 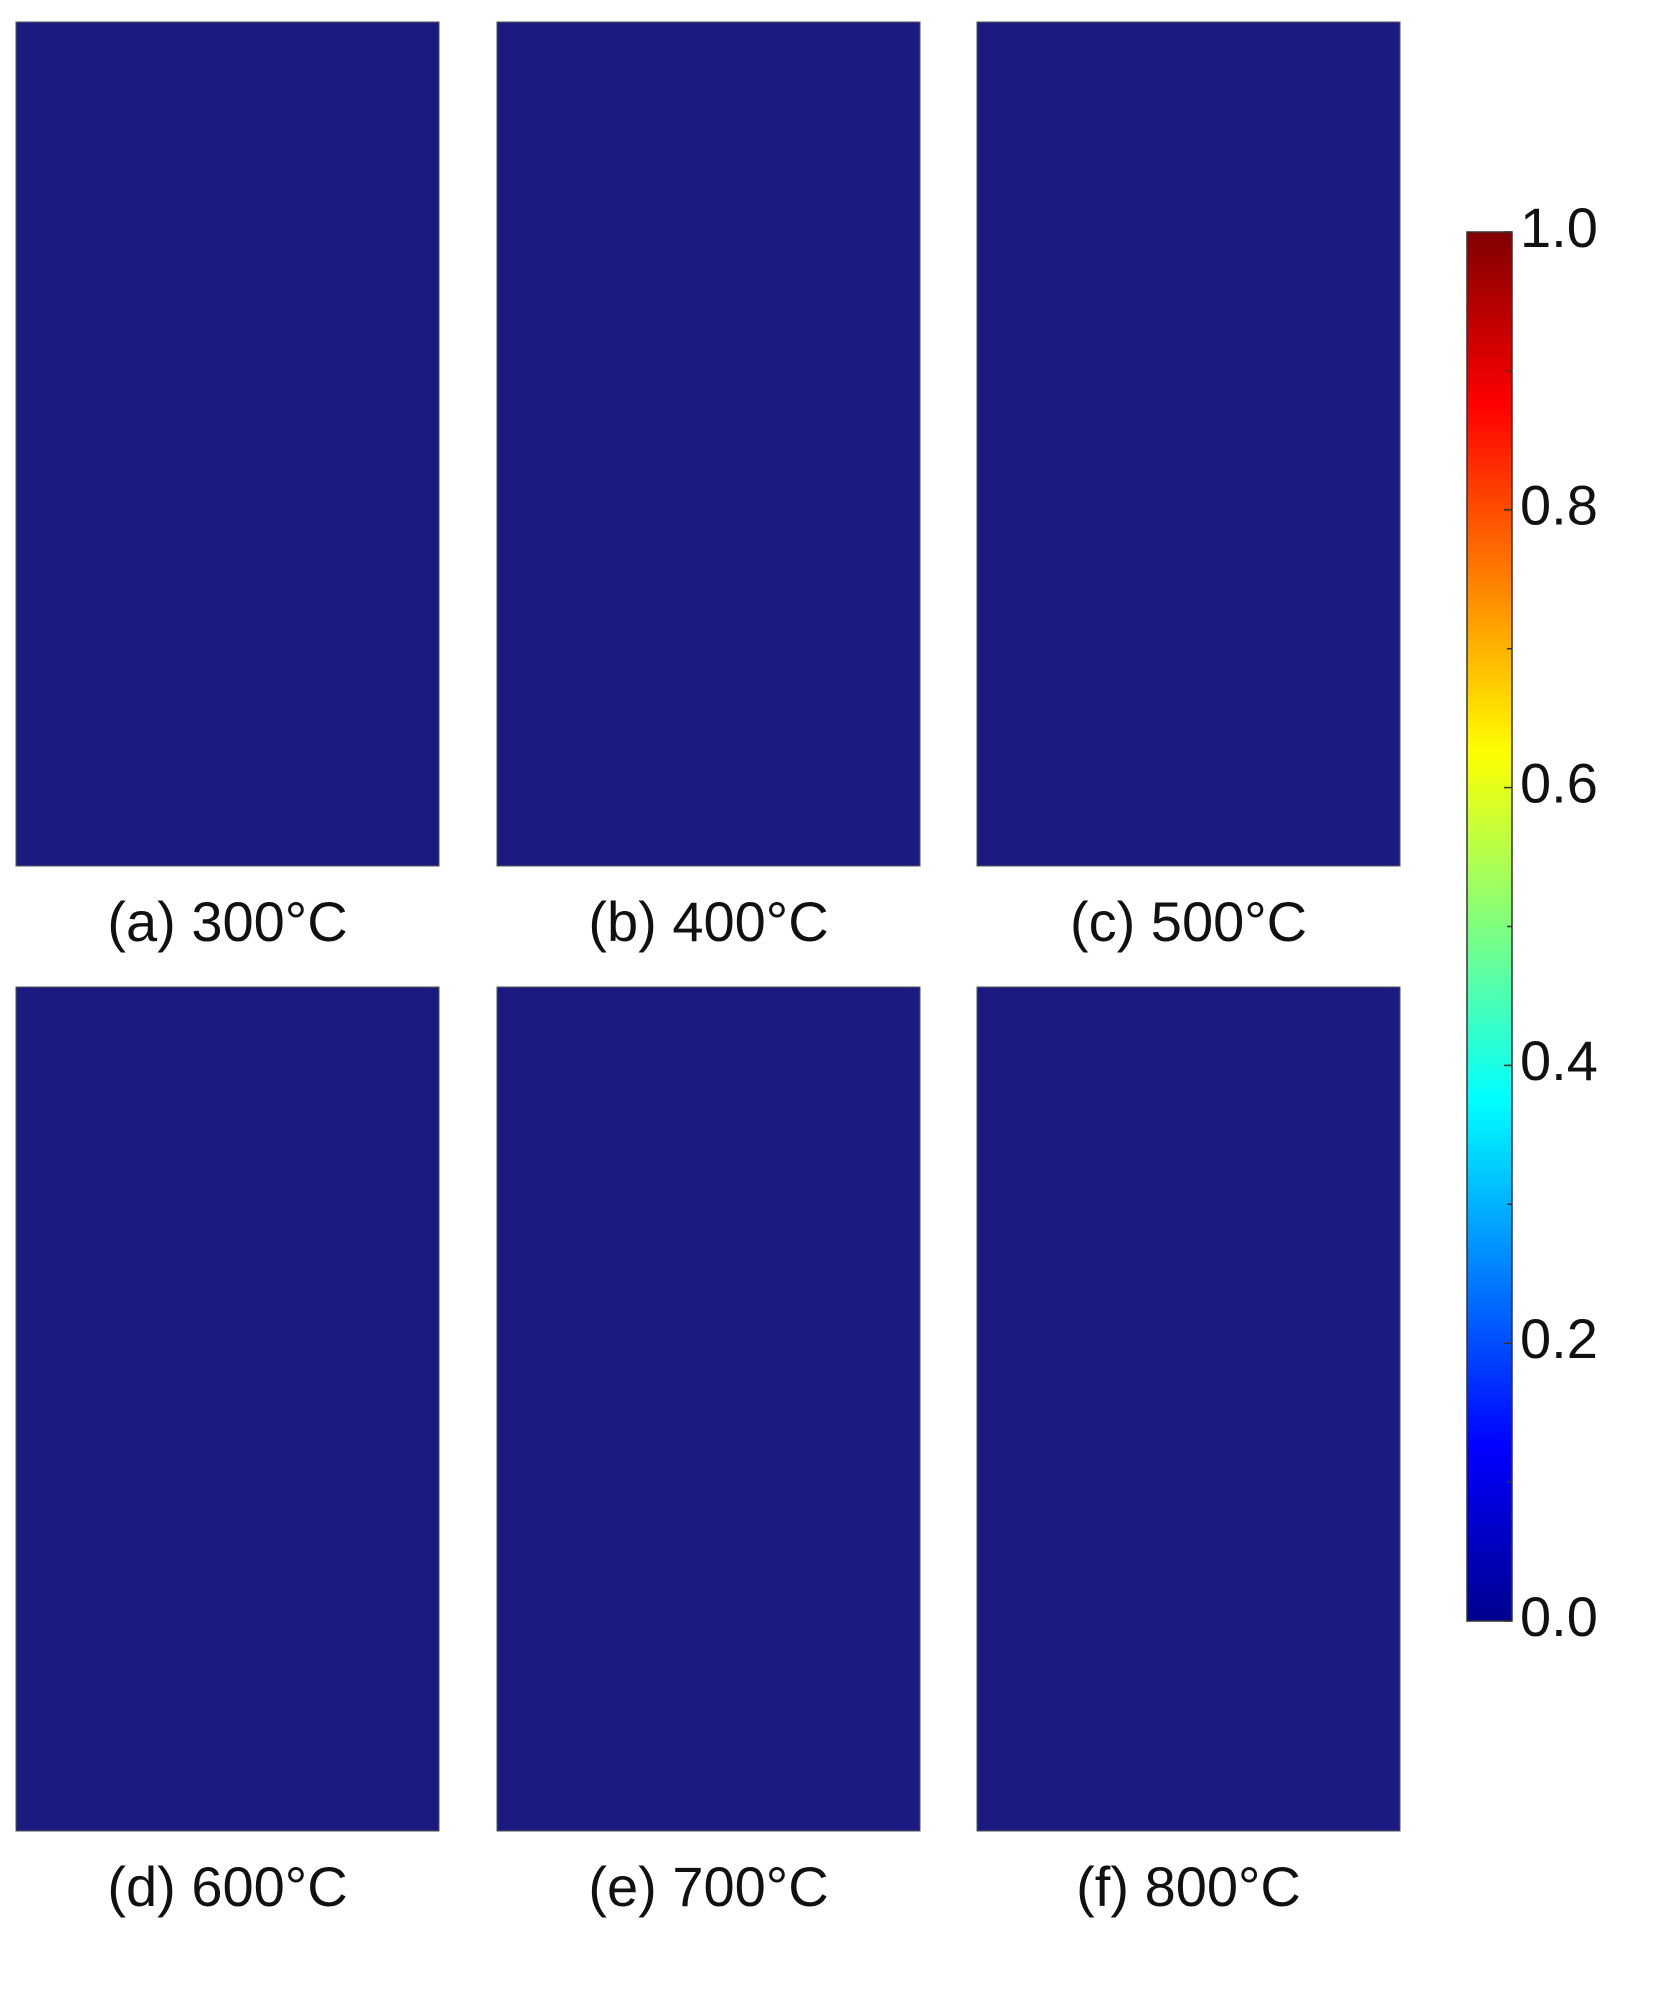 I want to click on colorbar-tick-label: 0.8, so click(x=1559, y=505).